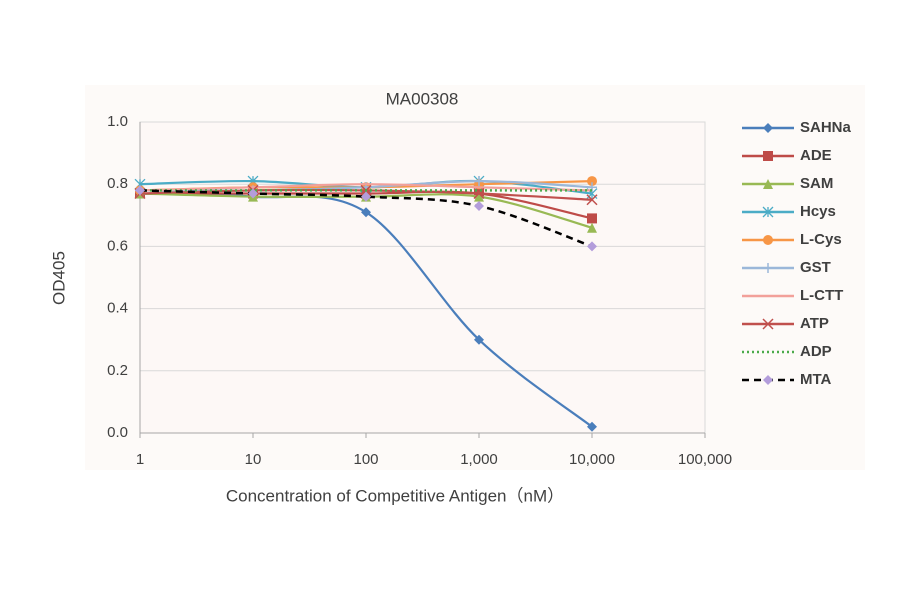  I want to click on x-axis-label: Concentration of Competitive Antigen（nM）, so click(395, 495).